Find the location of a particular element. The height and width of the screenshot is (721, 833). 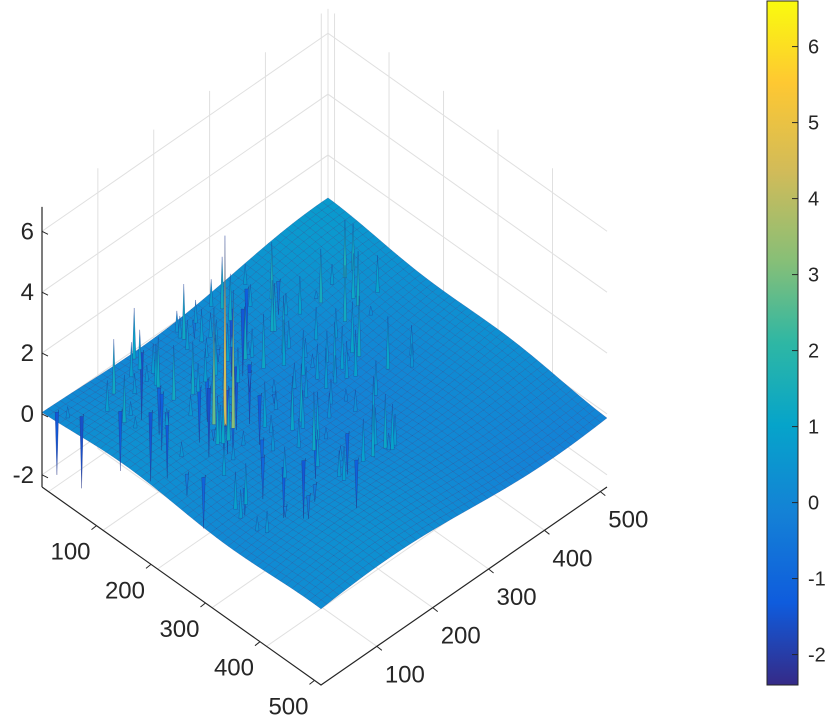

y-axis-ticks: 100 200 300 400 500 is located at coordinates (182, 622).